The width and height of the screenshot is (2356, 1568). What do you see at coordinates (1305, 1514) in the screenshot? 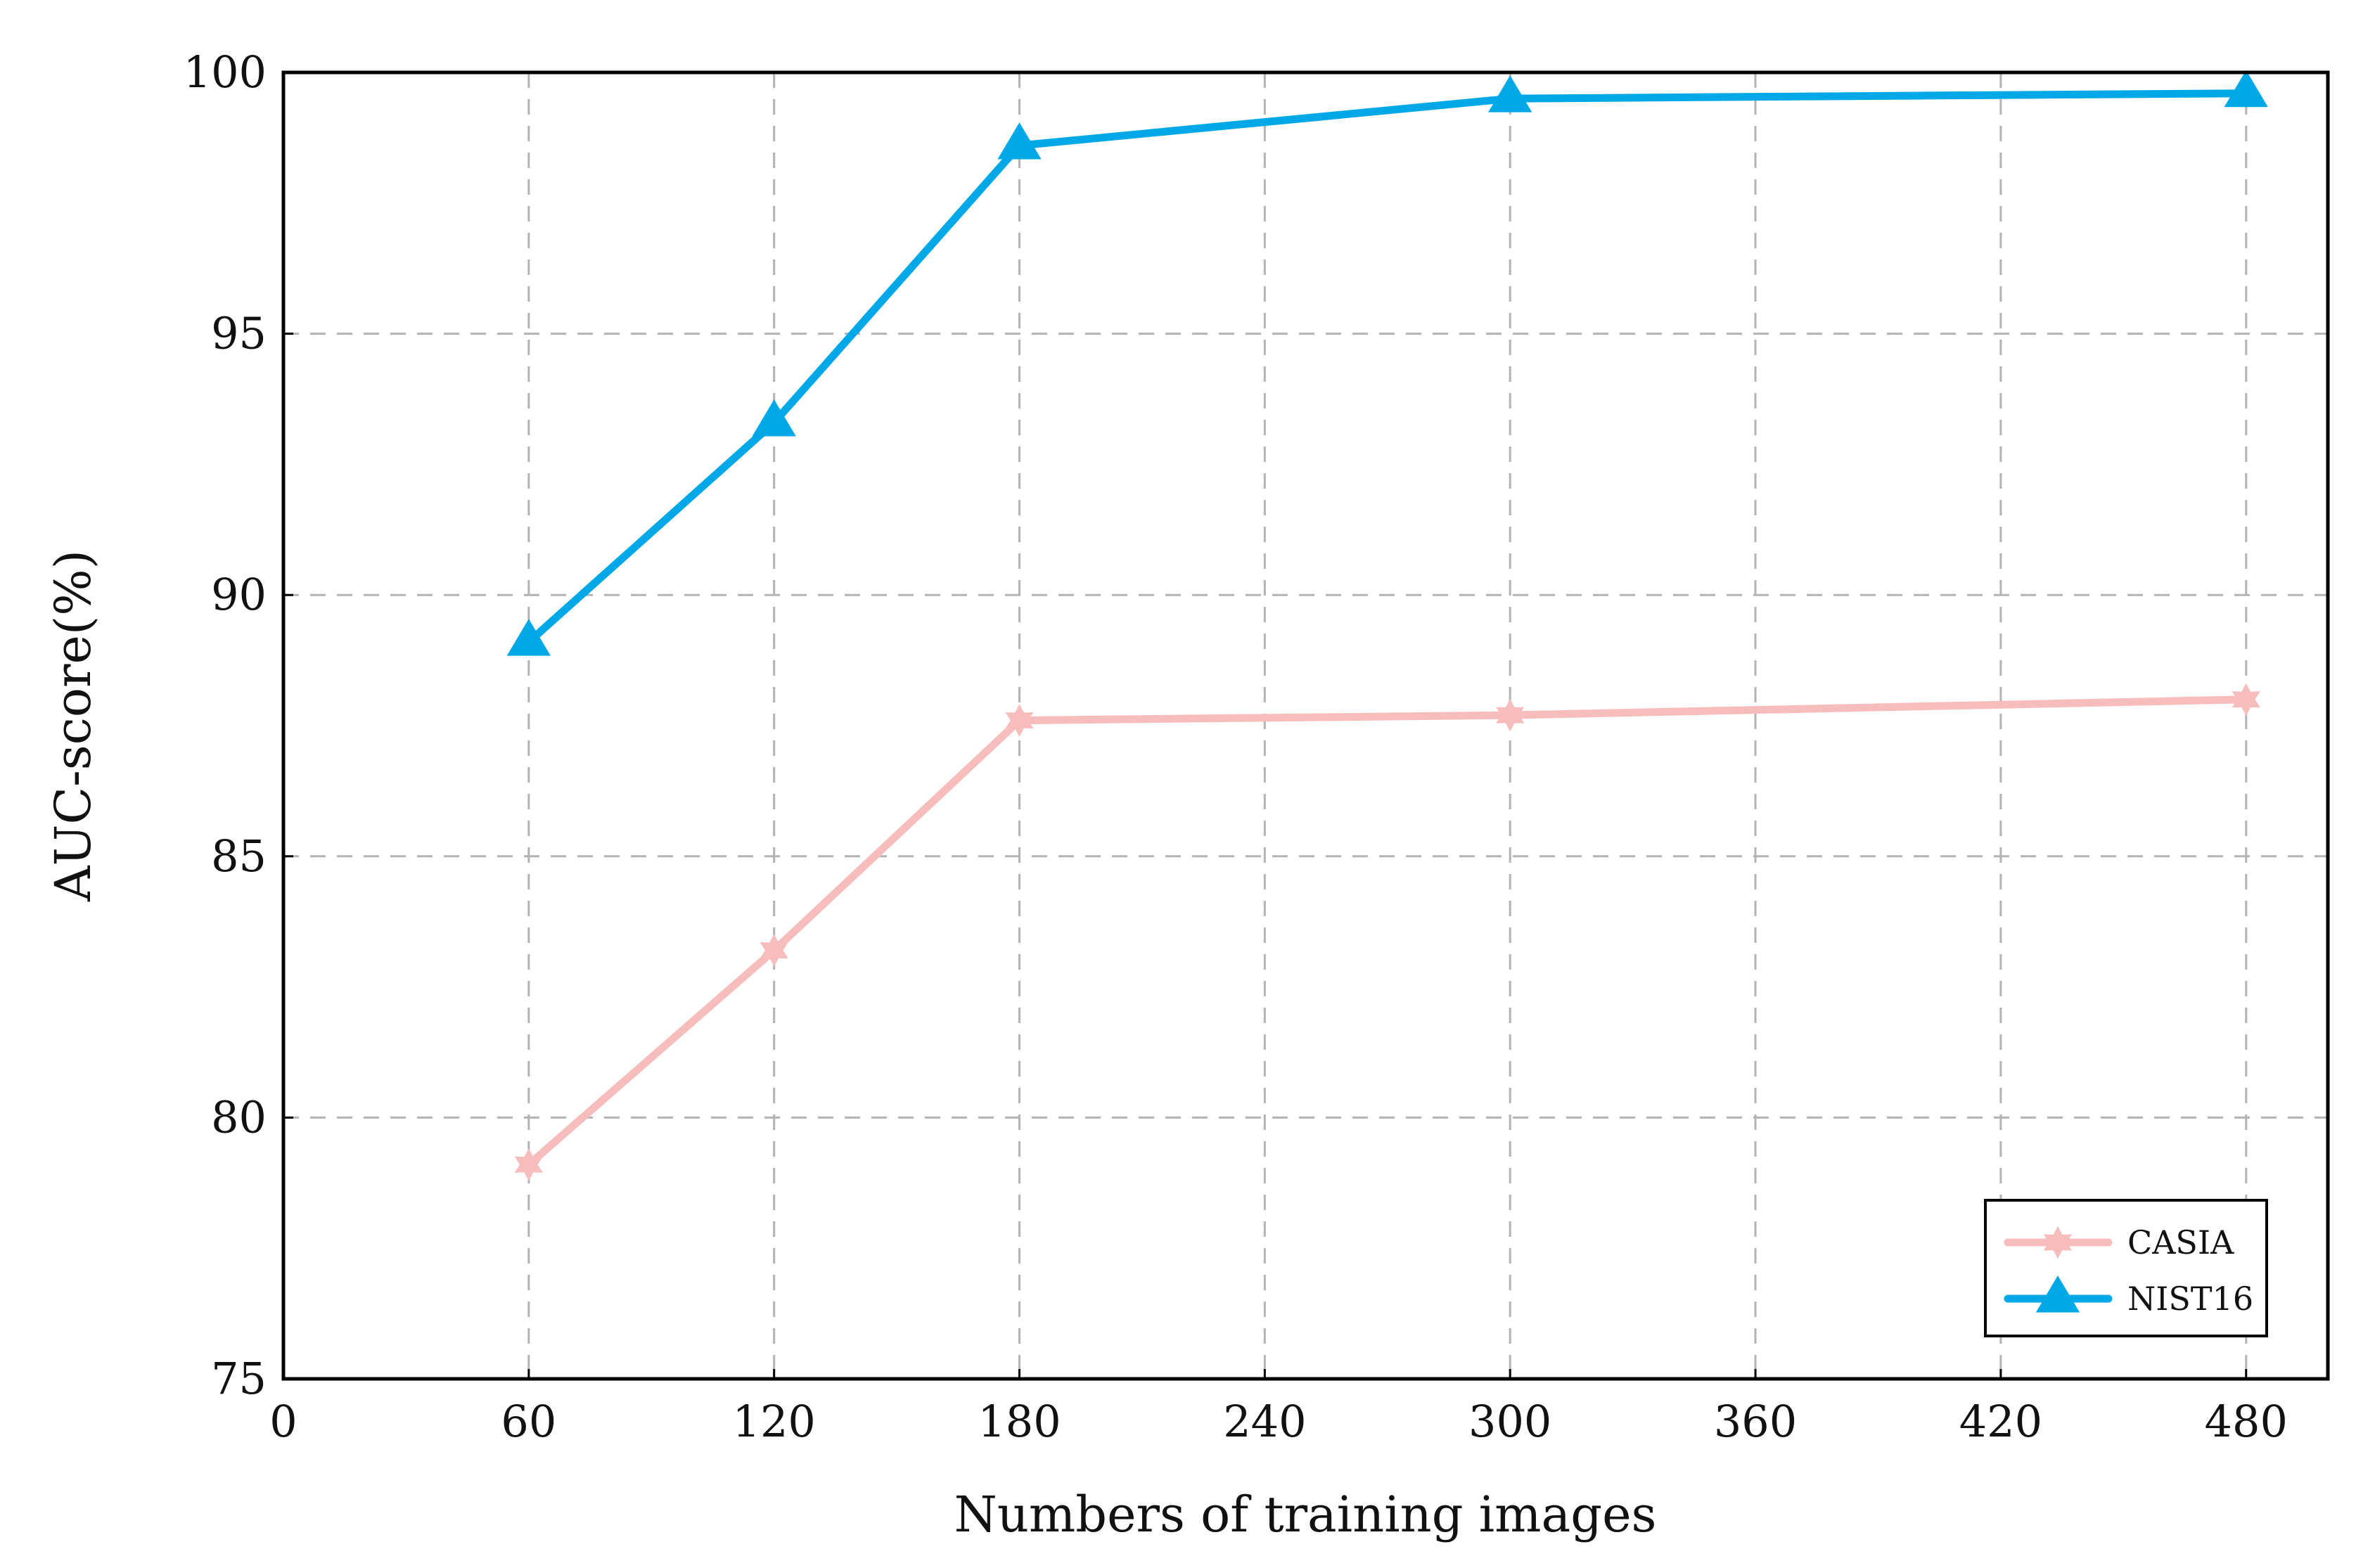
I see `x-axis-title: Numbers of training images` at bounding box center [1305, 1514].